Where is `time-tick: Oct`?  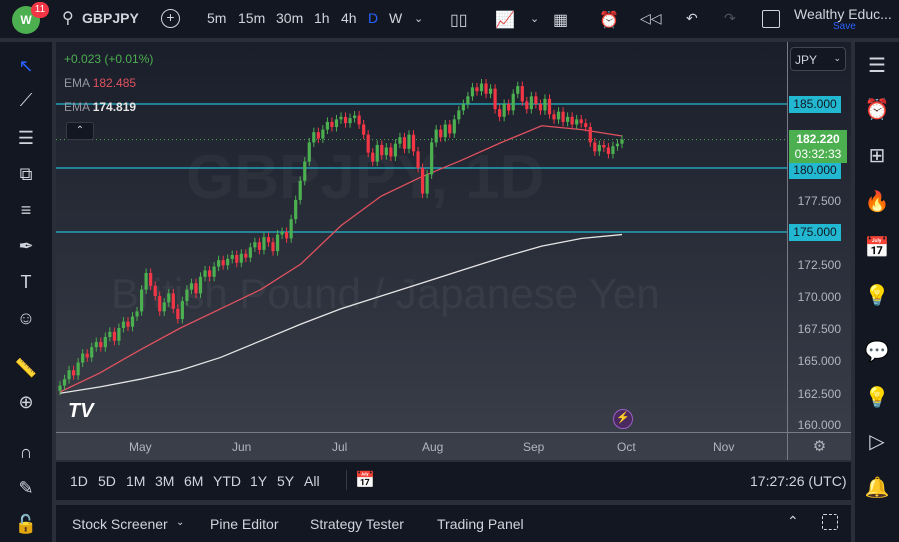 time-tick: Oct is located at coordinates (626, 447).